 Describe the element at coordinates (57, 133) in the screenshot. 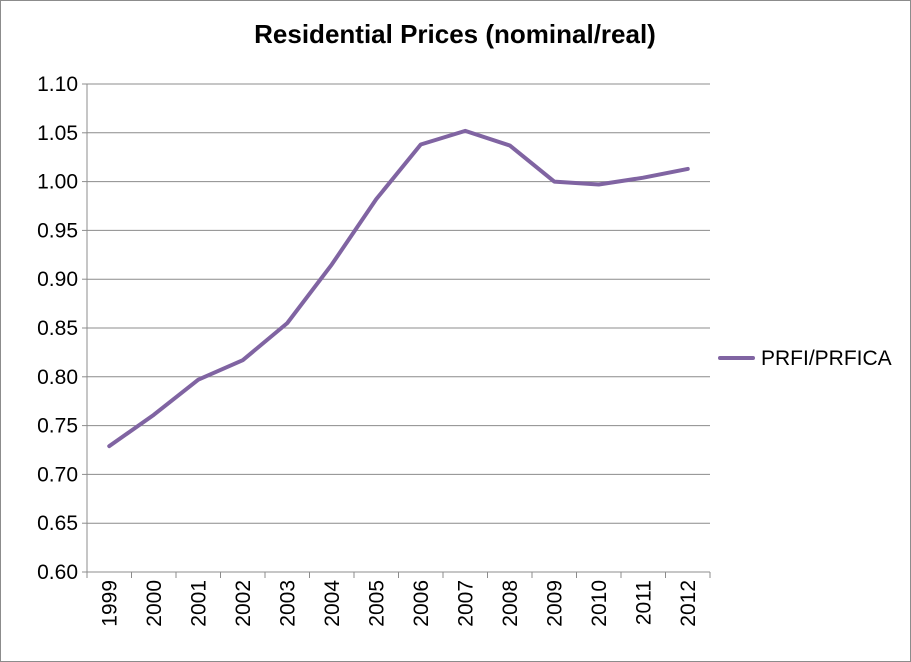

I see `y-tick-label: 1.05` at that location.